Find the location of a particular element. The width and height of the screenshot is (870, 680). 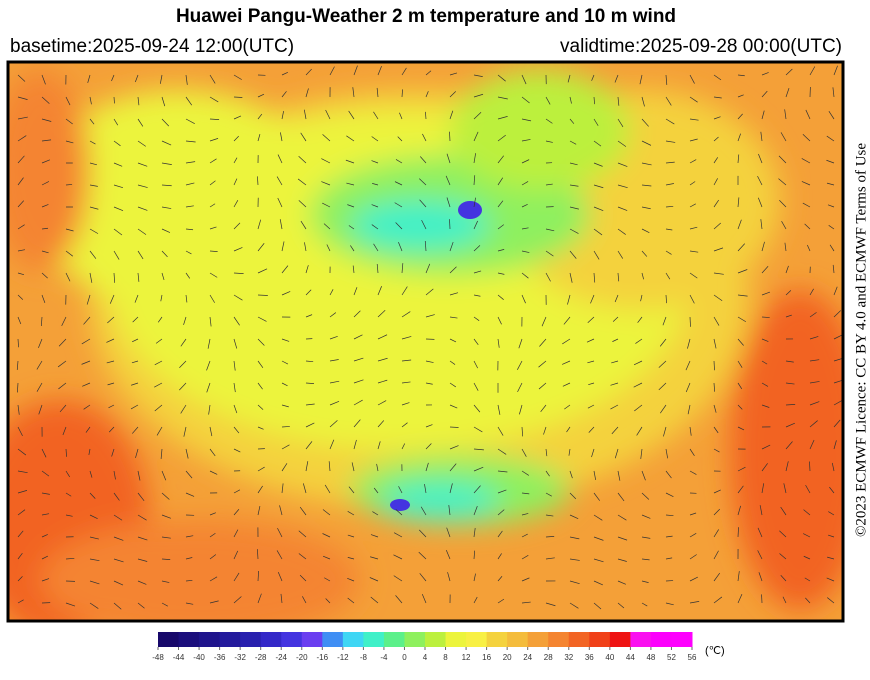

colorbar-tick-label: 0 is located at coordinates (404, 657).